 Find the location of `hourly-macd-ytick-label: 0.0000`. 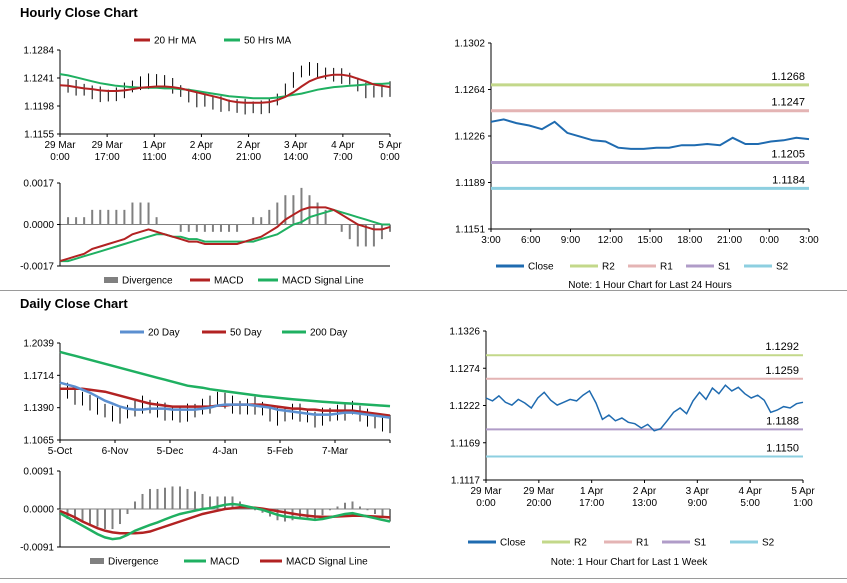

hourly-macd-ytick-label: 0.0000 is located at coordinates (38, 225).